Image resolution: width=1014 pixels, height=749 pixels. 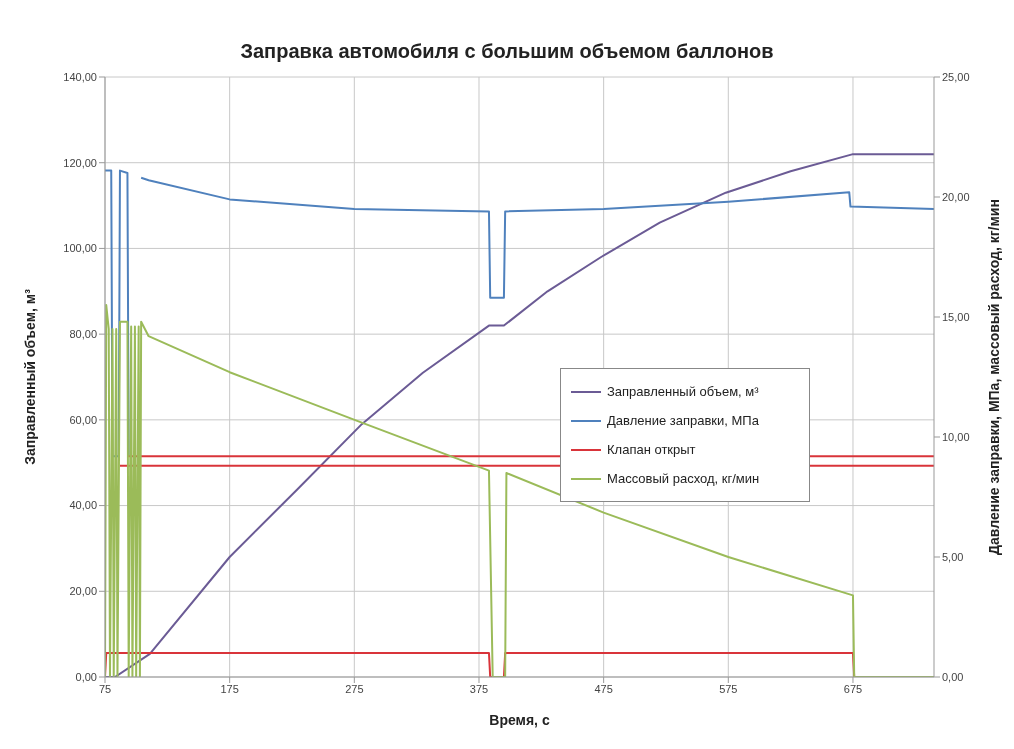 What do you see at coordinates (80, 76) in the screenshot?
I see `y-tick-label: 140,00` at bounding box center [80, 76].